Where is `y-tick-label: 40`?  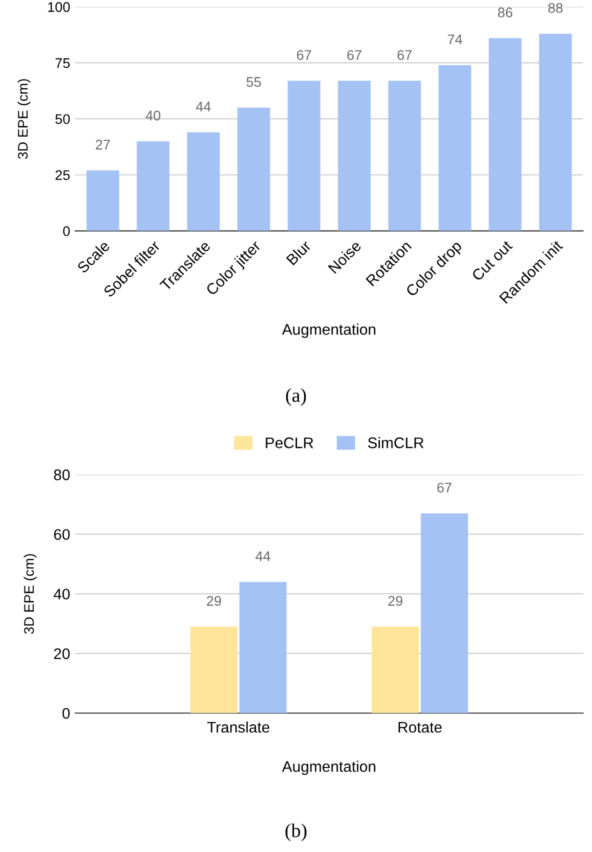
y-tick-label: 40 is located at coordinates (62, 594).